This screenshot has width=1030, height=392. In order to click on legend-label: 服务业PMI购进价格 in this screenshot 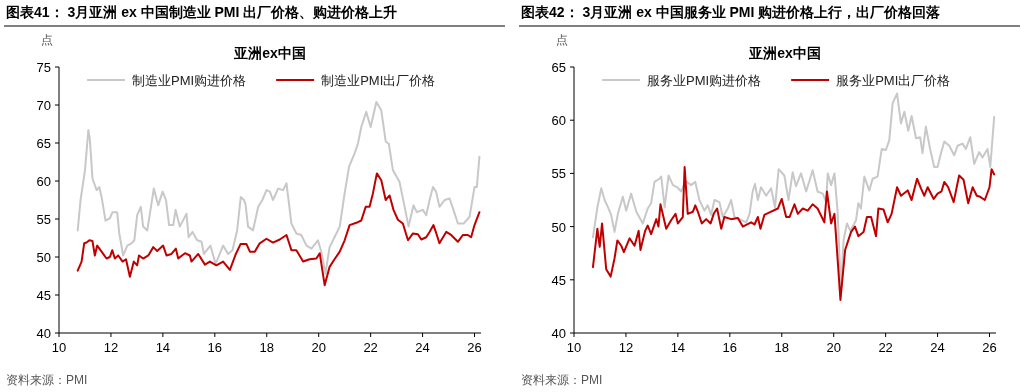, I will do `click(704, 80)`.